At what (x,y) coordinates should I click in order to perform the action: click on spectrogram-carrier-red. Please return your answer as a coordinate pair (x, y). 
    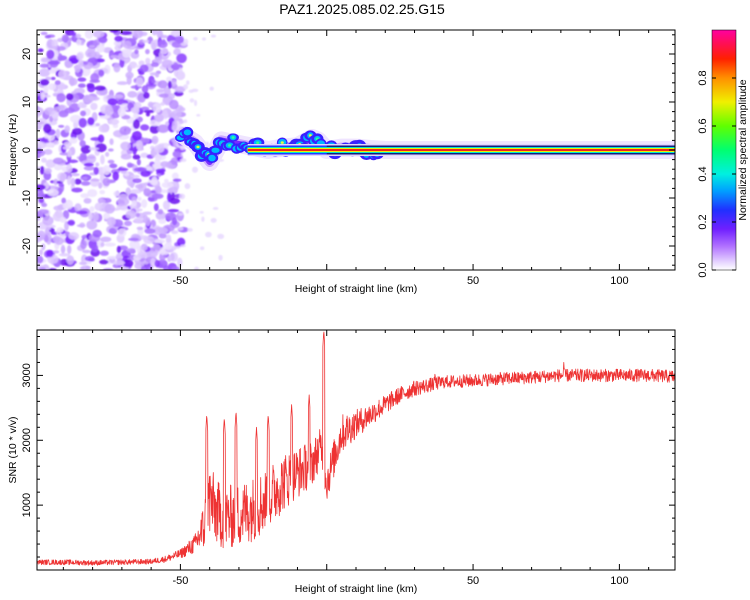
    Looking at the image, I should click on (461, 150).